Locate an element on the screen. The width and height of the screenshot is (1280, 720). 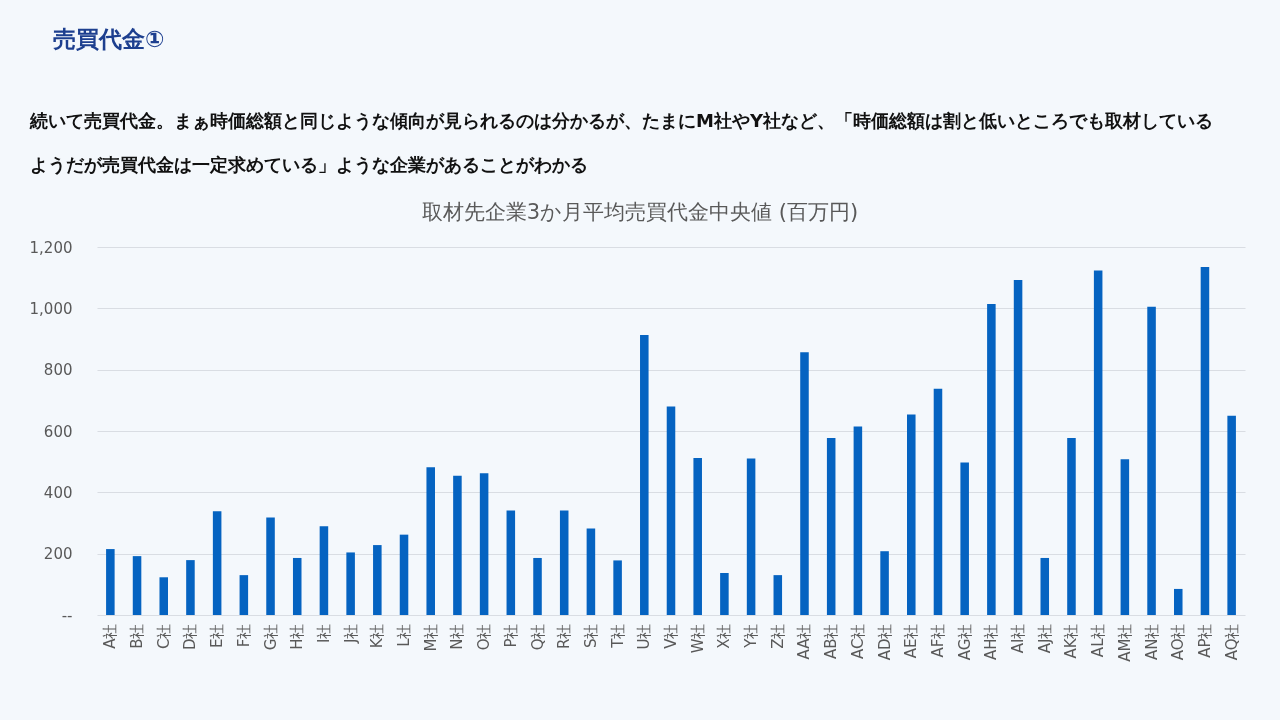
x-tick-label: AO社 is located at coordinates (1178, 642).